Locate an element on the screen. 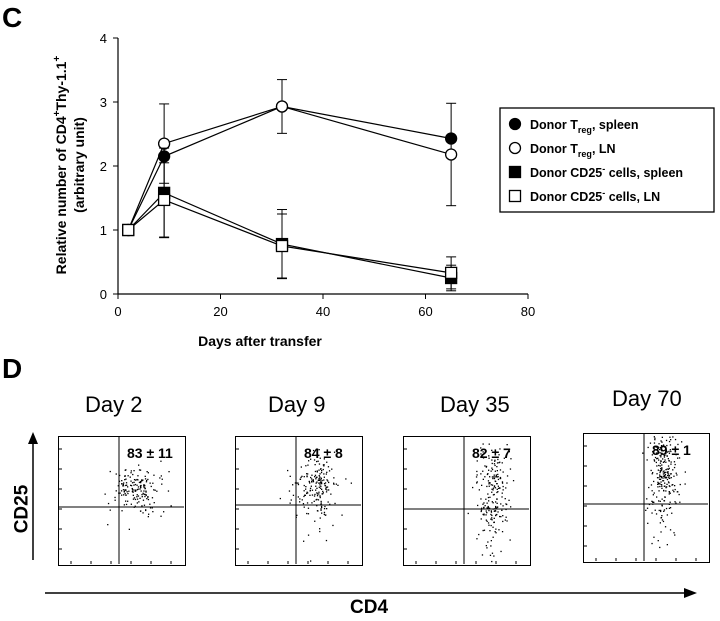  x-tick-label: 20 is located at coordinates (220, 311).